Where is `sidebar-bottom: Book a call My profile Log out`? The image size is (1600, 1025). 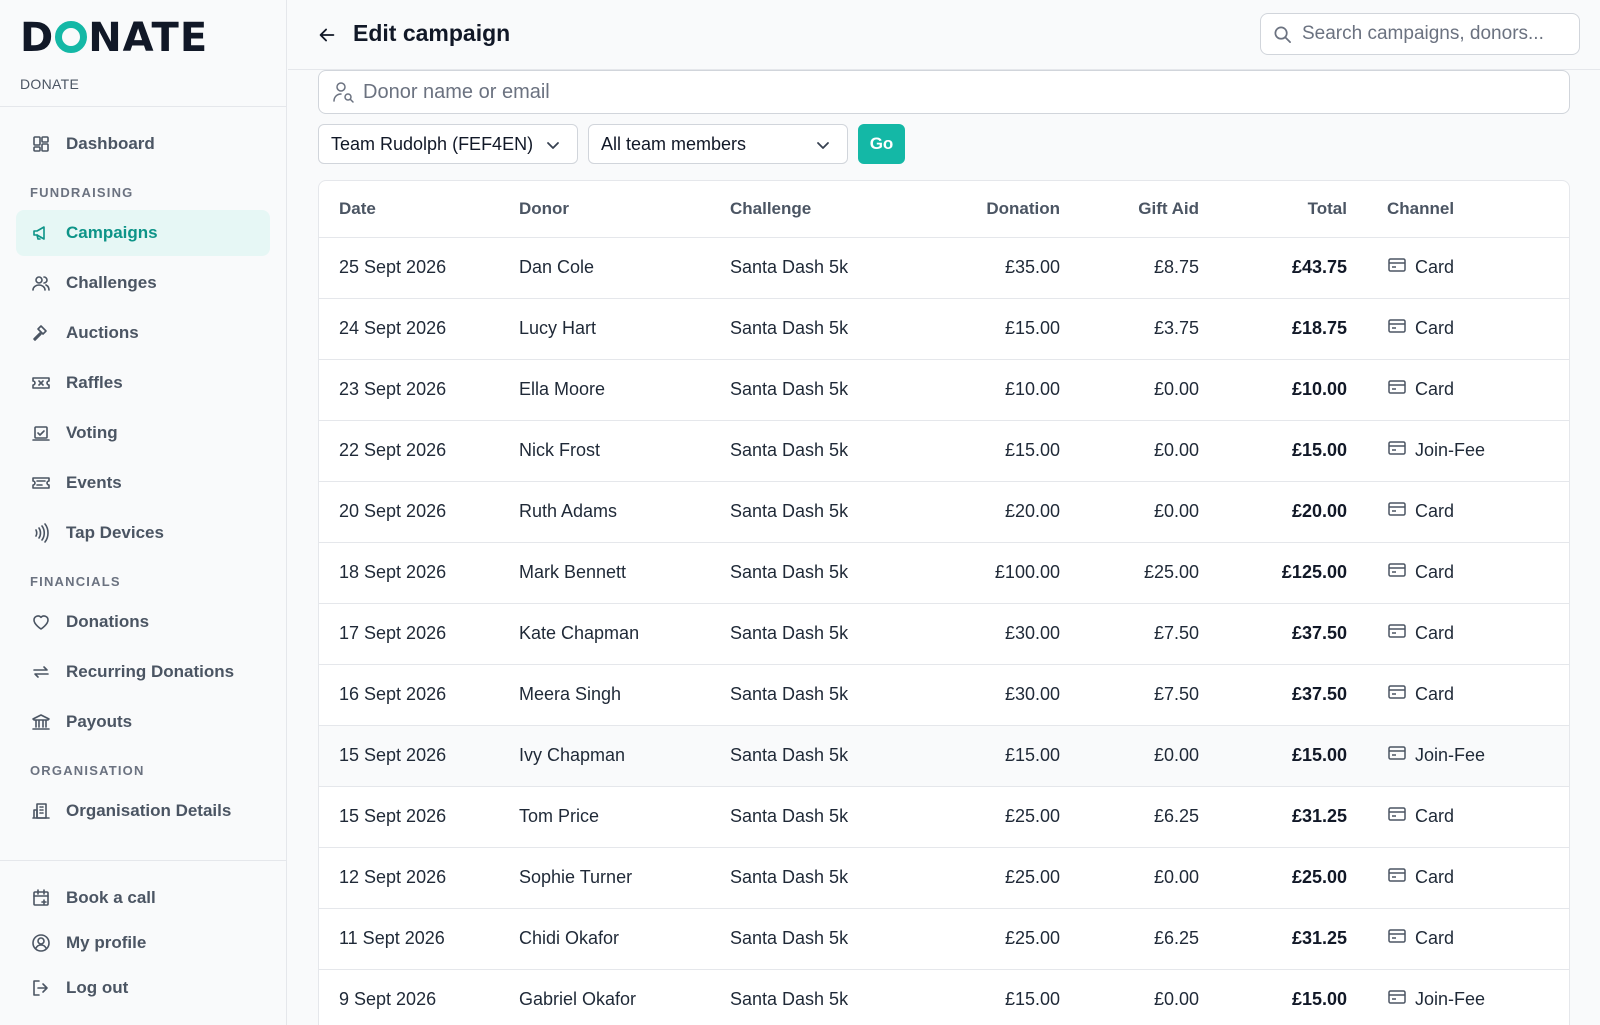 sidebar-bottom: Book a call My profile Log out is located at coordinates (143, 935).